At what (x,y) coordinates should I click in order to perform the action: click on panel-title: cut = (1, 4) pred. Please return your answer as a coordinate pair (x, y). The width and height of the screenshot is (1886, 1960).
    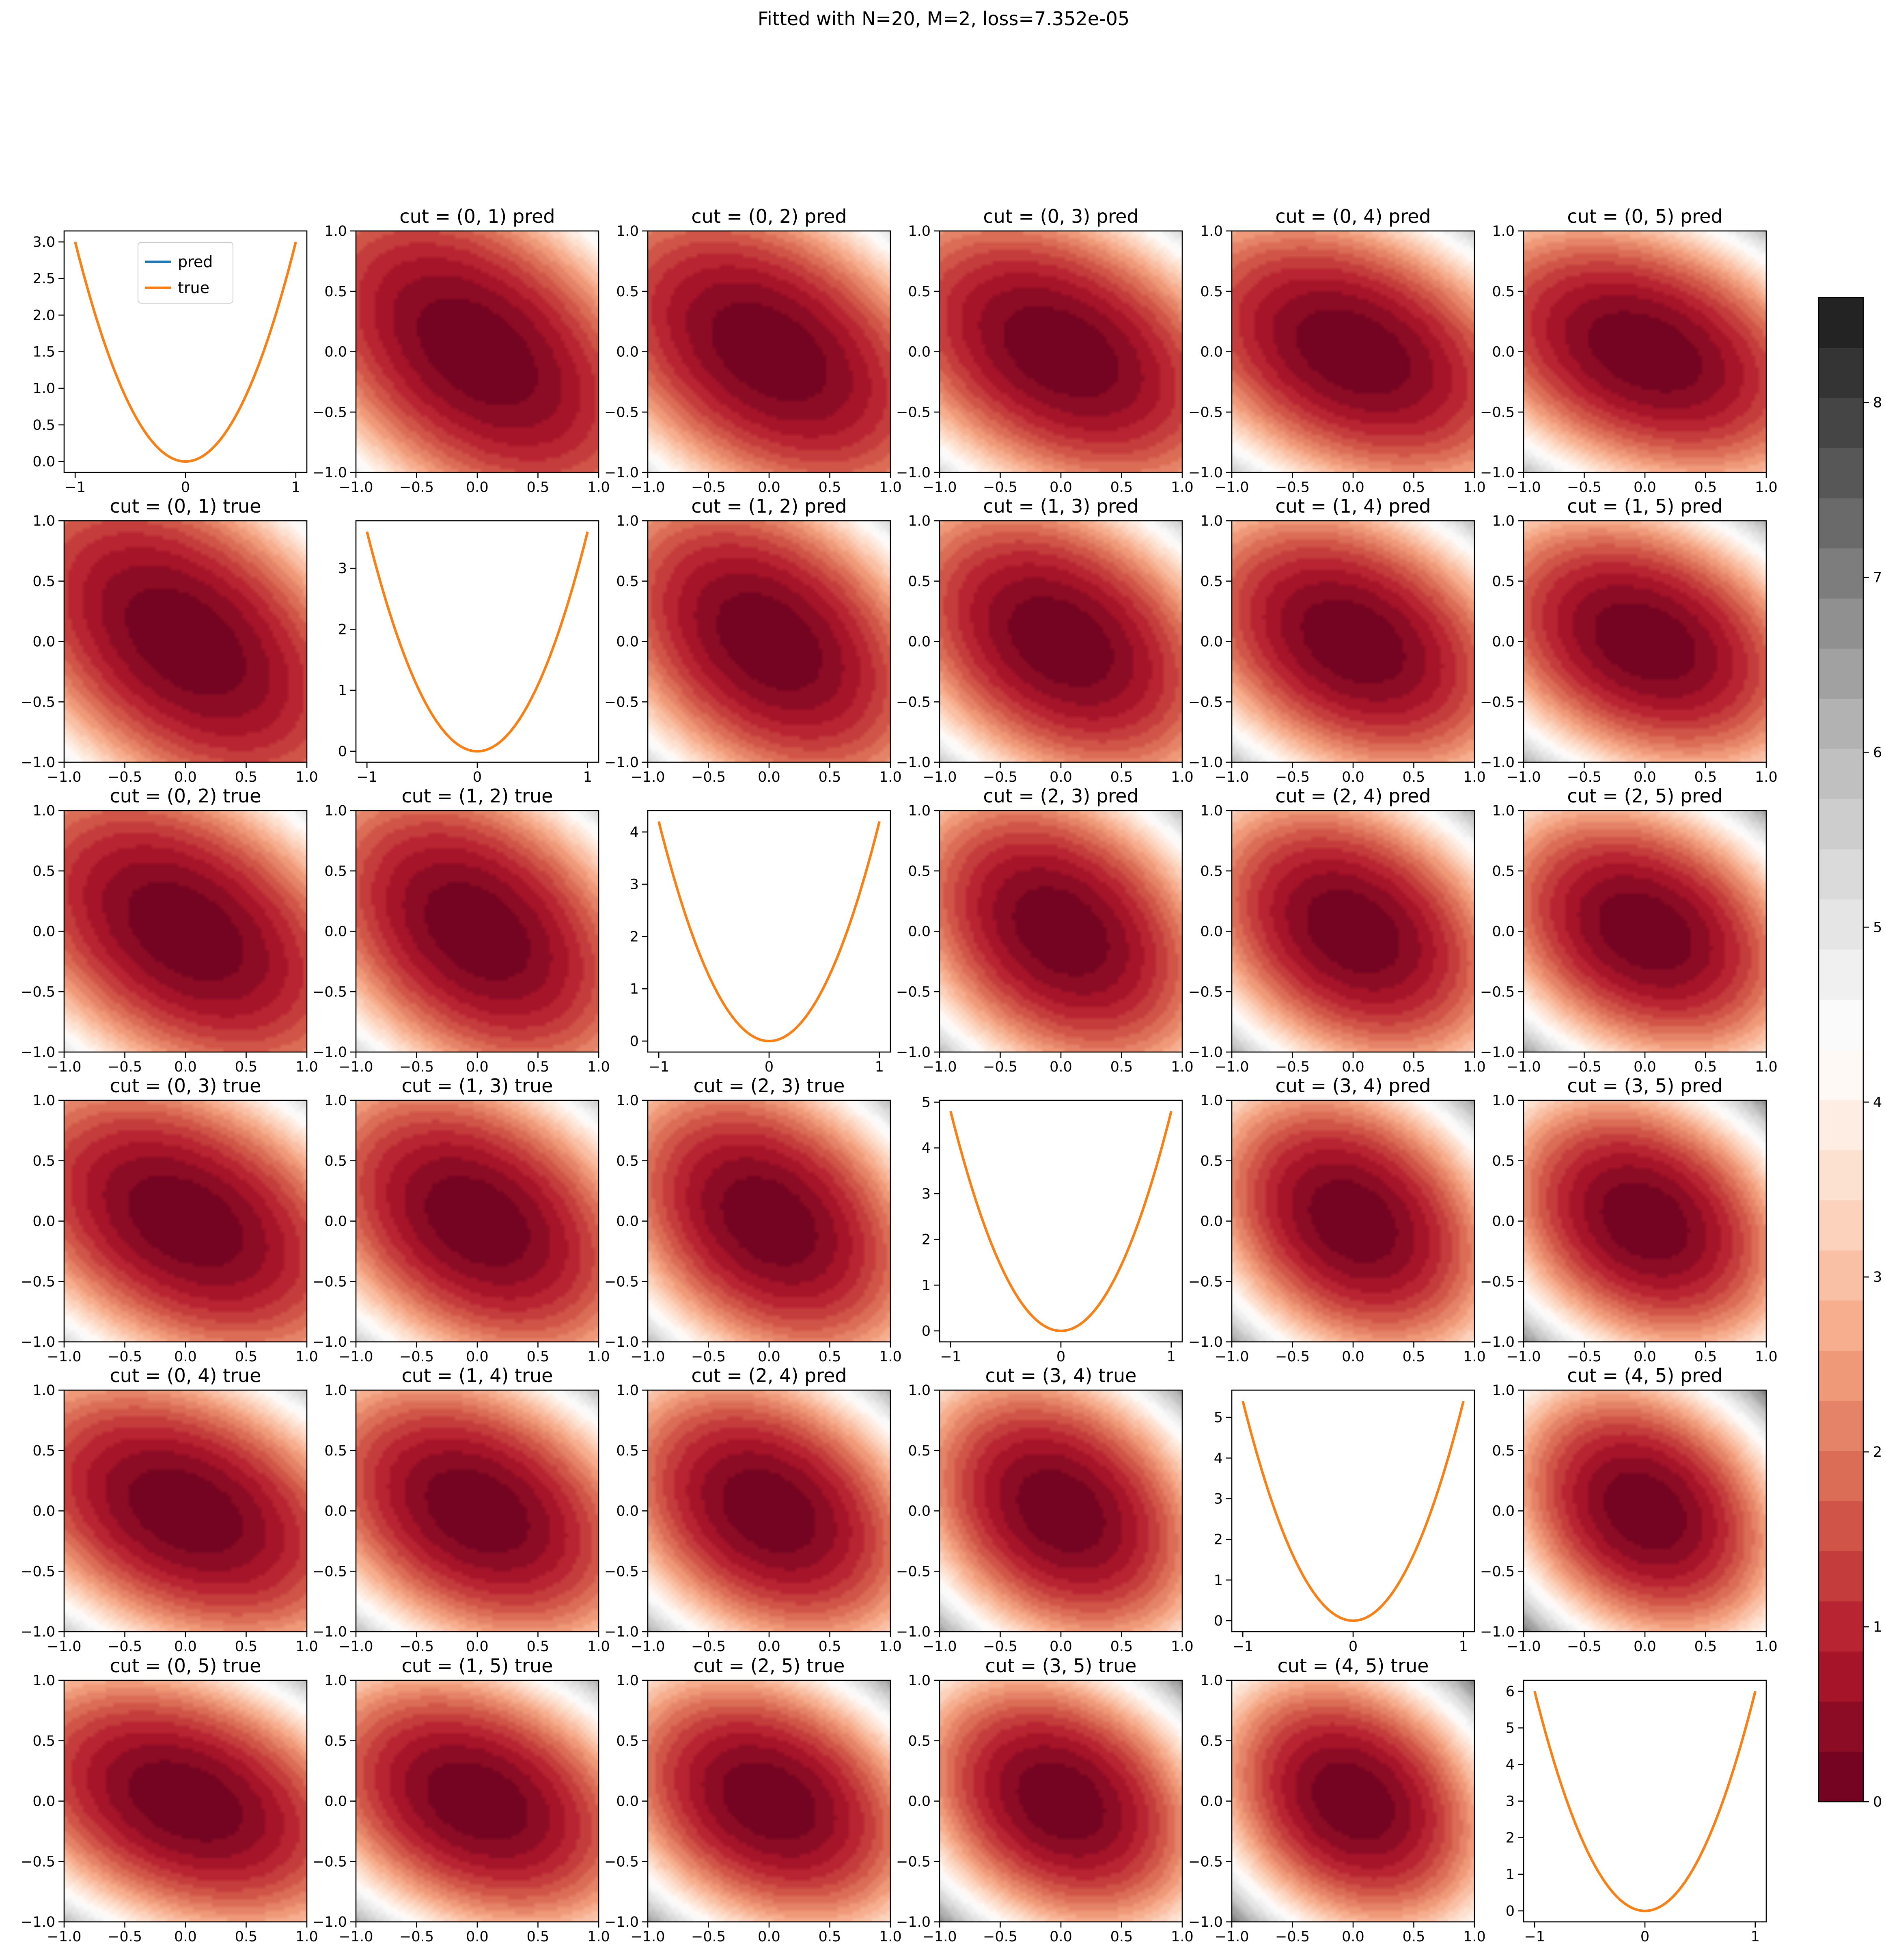
    Looking at the image, I should click on (1353, 506).